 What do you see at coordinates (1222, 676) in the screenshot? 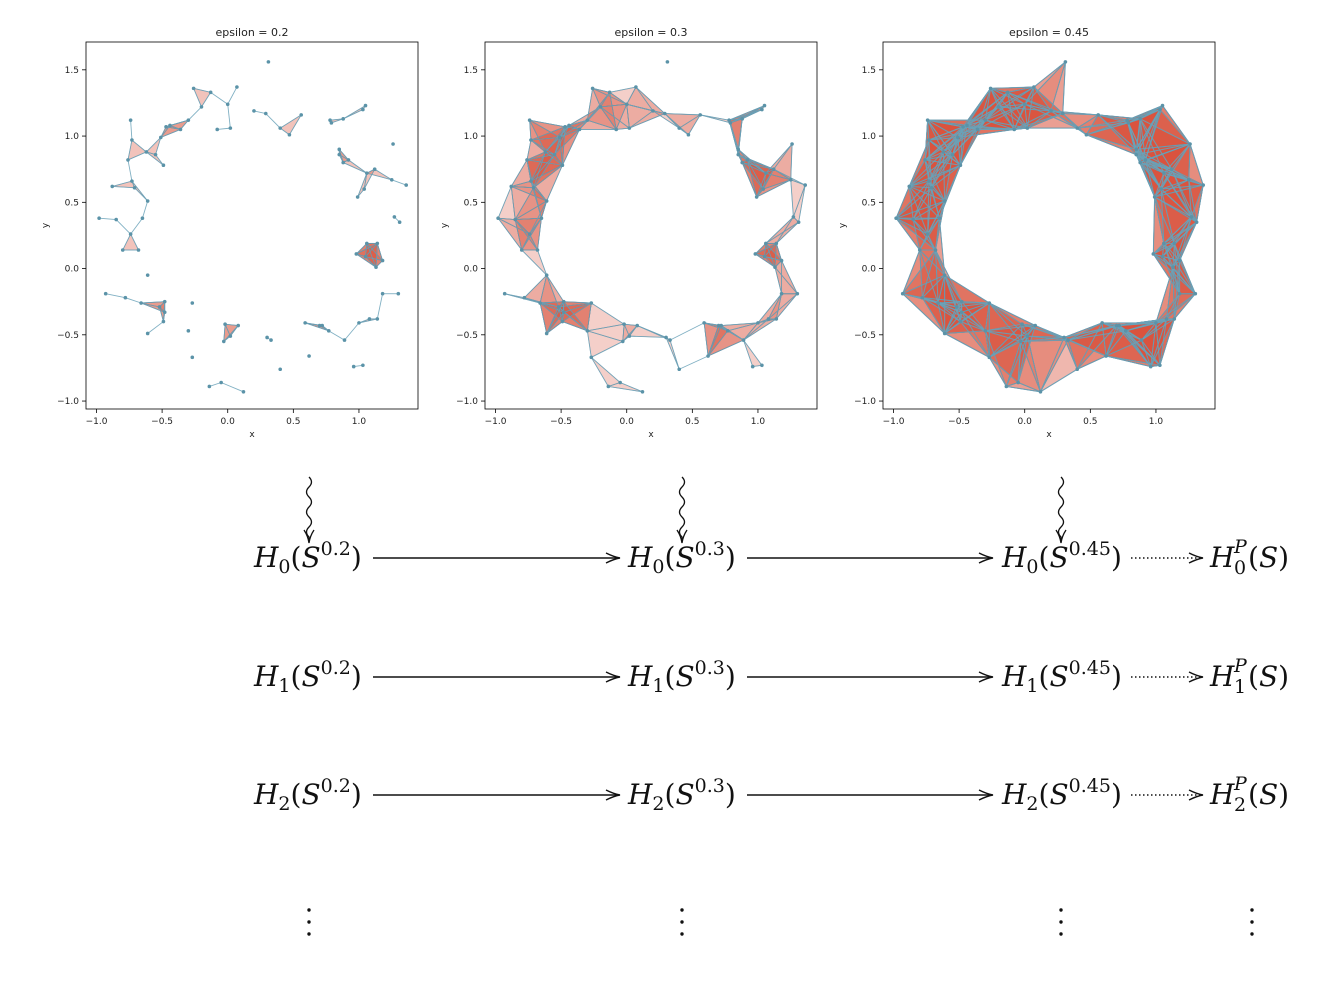
I see `svg-text: H` at bounding box center [1222, 676].